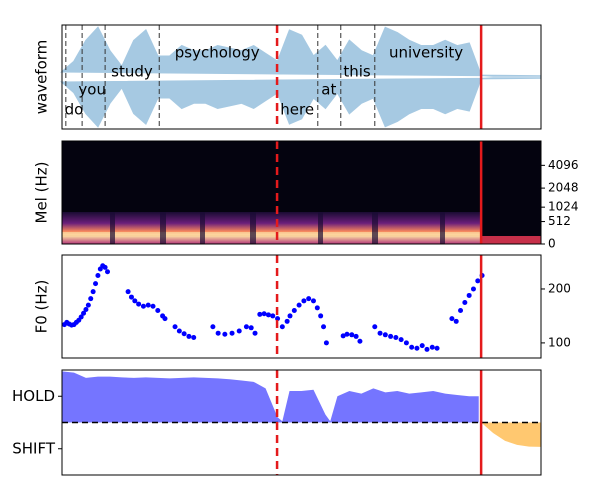 Image resolution: width=600 pixels, height=500 pixels. What do you see at coordinates (33, 396) in the screenshot?
I see `y-tick-label: HOLD` at bounding box center [33, 396].